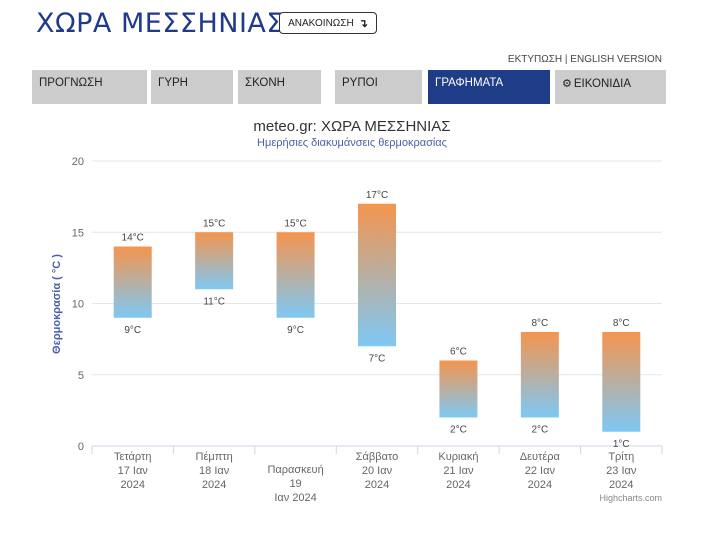 This screenshot has width=715, height=536. What do you see at coordinates (567, 84) in the screenshot?
I see `gear-icon: ⚙` at bounding box center [567, 84].